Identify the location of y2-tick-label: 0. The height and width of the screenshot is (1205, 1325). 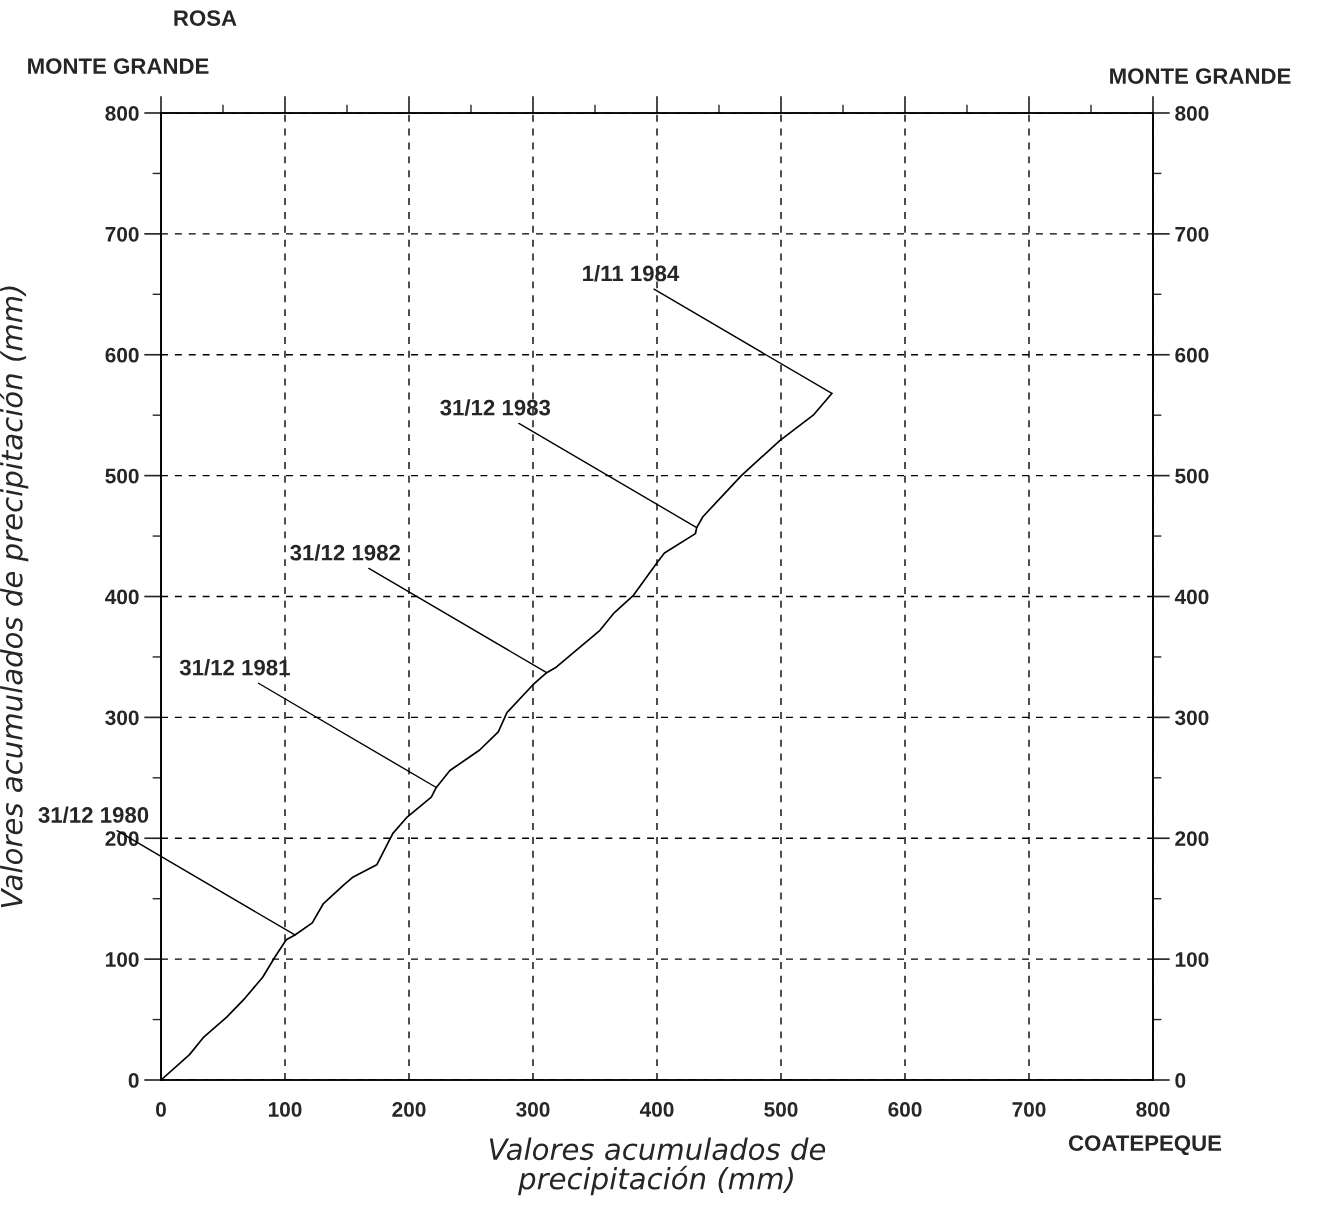
(1180, 1080).